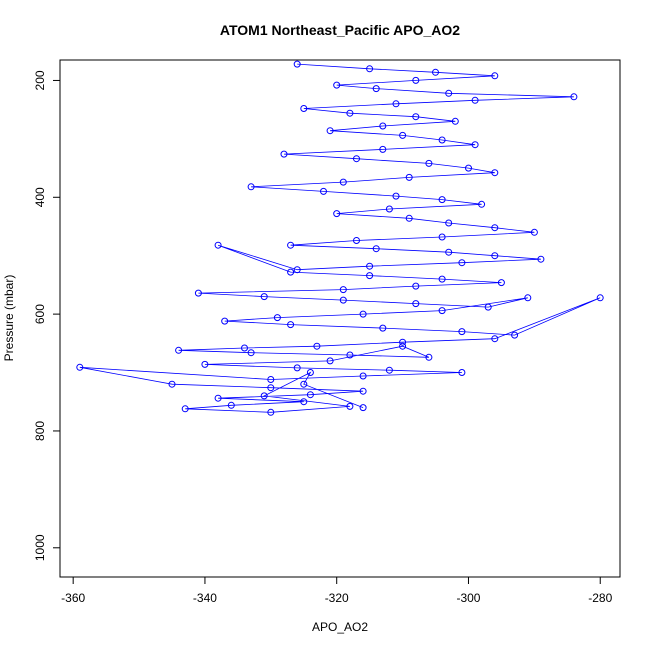  Describe the element at coordinates (205, 598) in the screenshot. I see `x-tick-label: -340` at that location.